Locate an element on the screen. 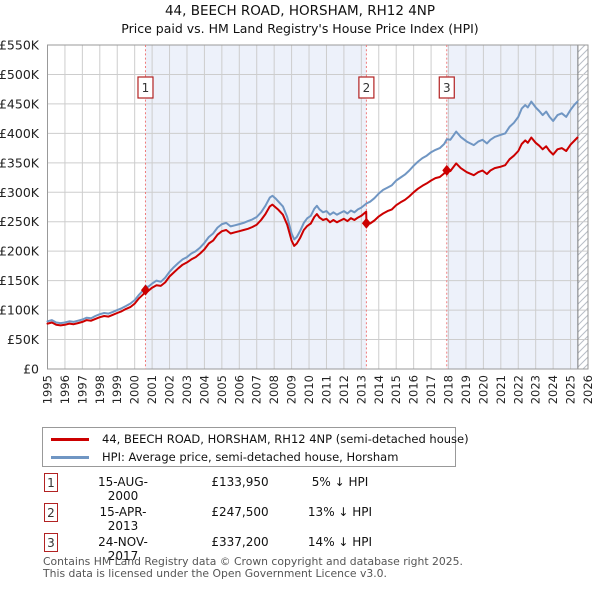  svg-text: 1998 is located at coordinates (100, 389).